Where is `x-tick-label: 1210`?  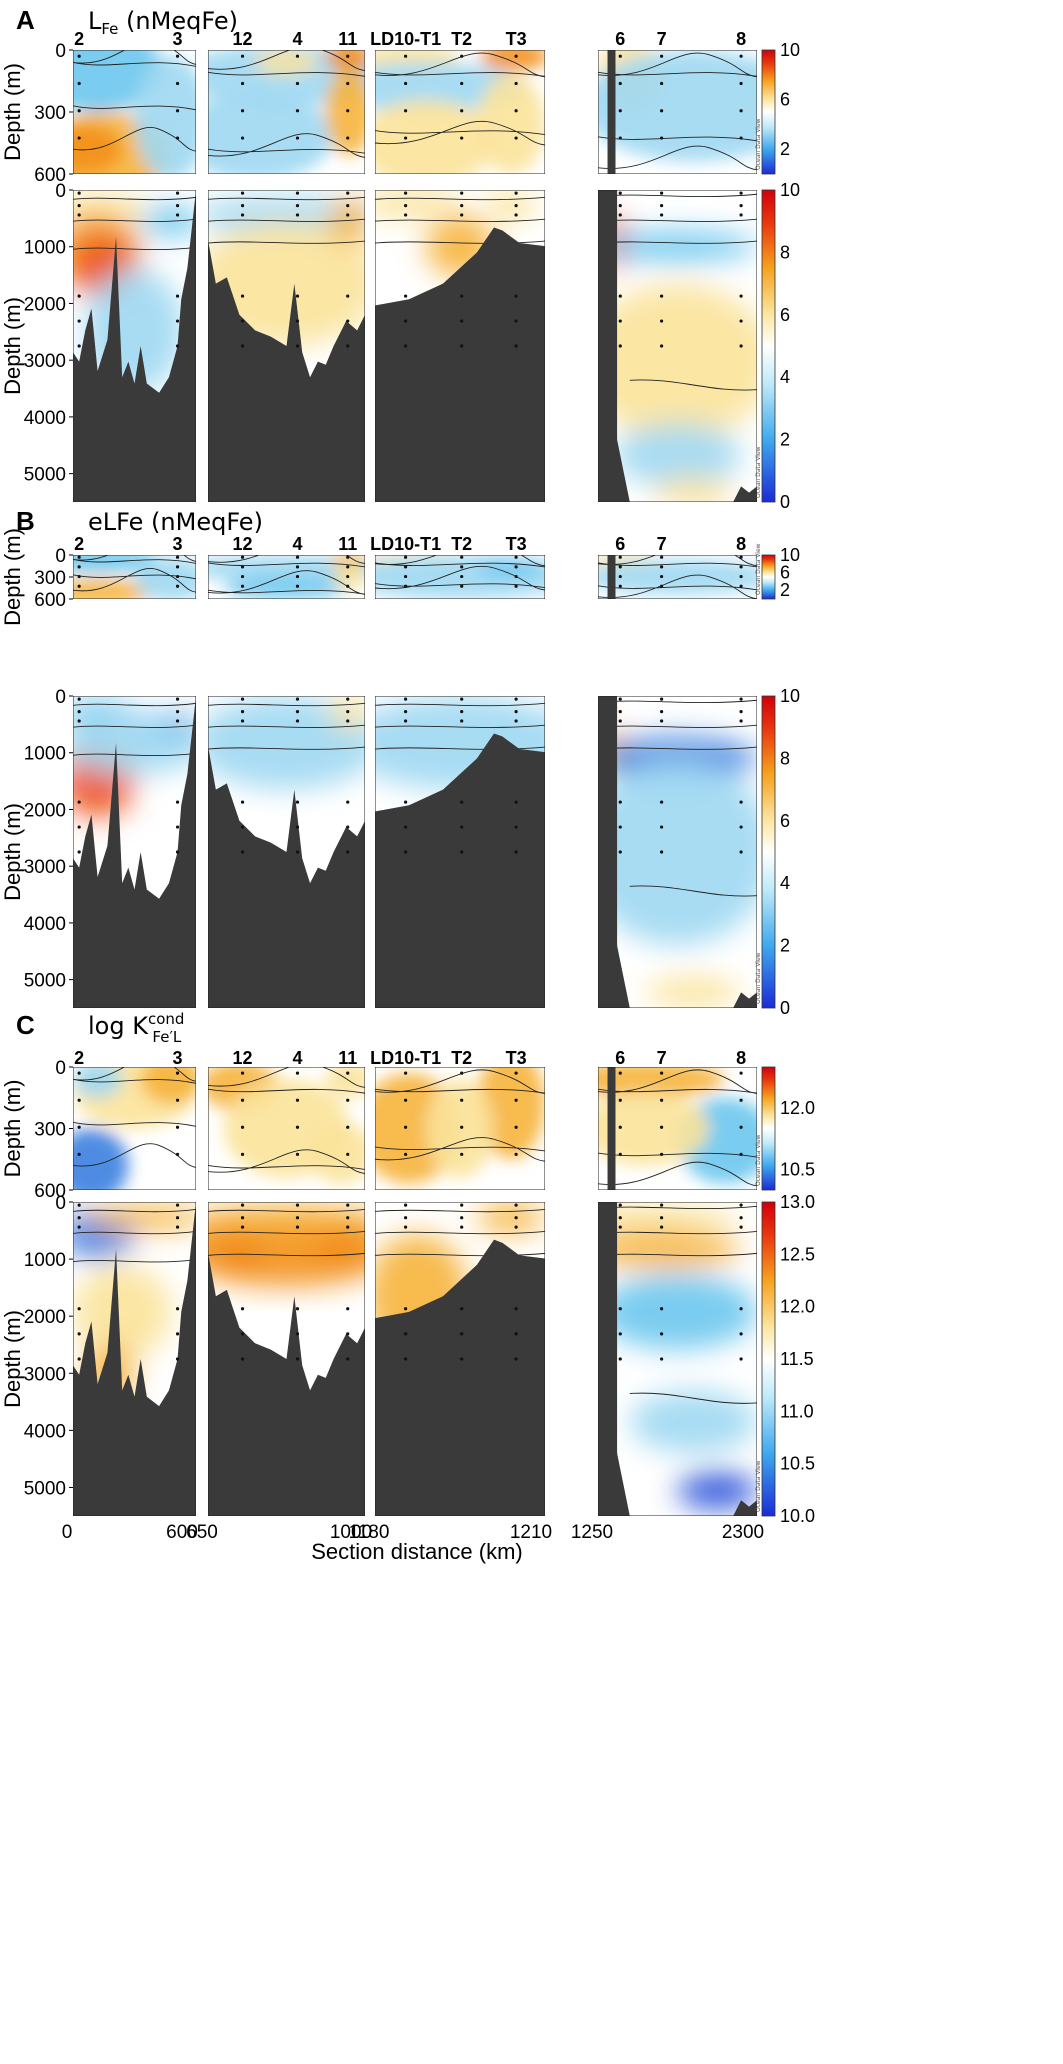
x-tick-label: 1210 is located at coordinates (531, 1532).